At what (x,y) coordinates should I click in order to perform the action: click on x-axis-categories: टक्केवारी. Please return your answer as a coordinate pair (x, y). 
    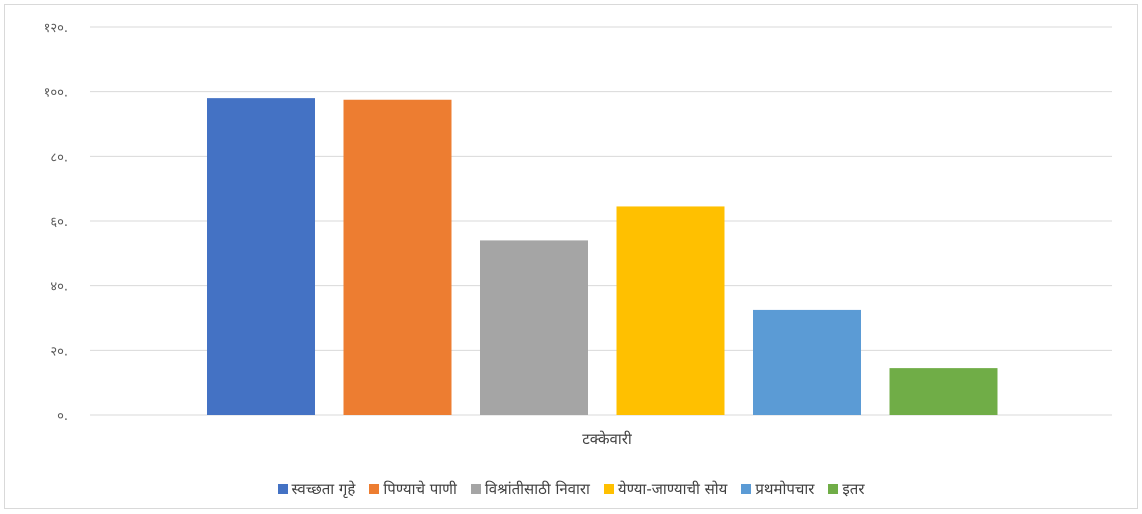
    Looking at the image, I should click on (607, 439).